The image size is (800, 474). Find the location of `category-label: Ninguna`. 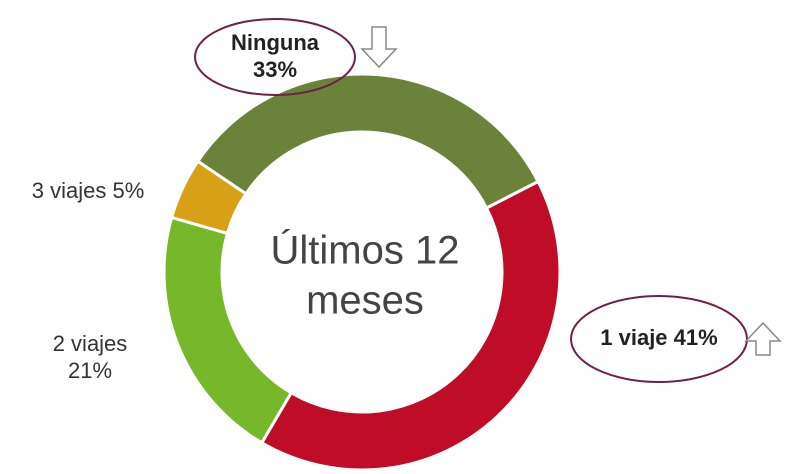

category-label: Ninguna is located at coordinates (275, 42).